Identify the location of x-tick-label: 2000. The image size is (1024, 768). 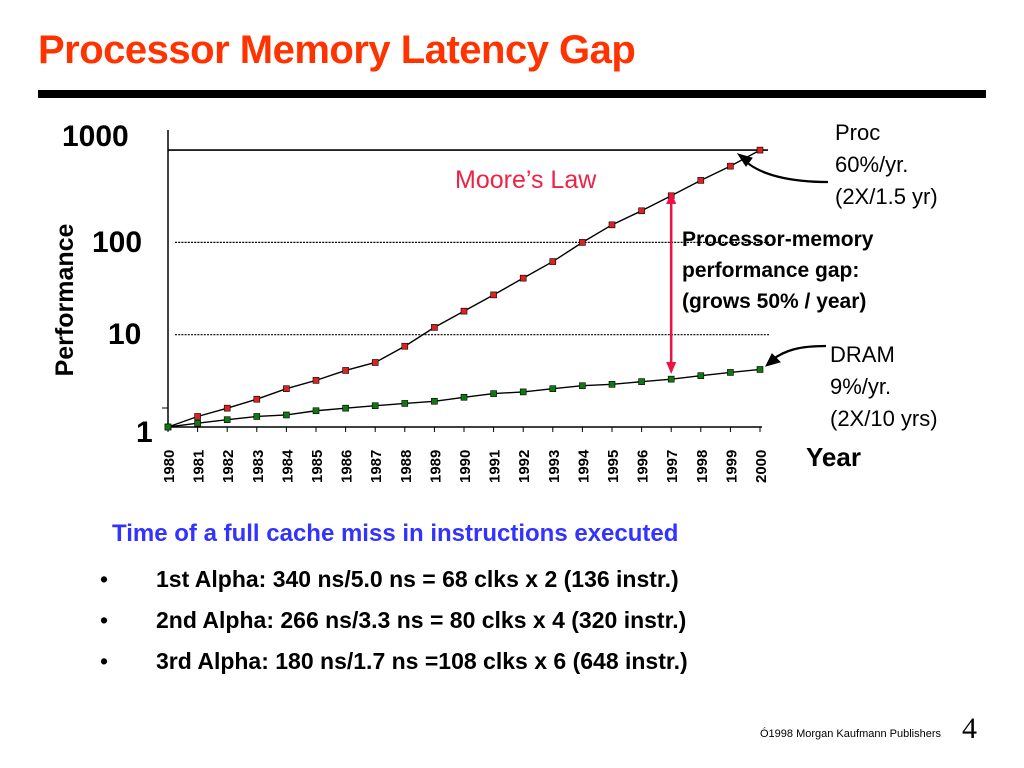
(761, 466).